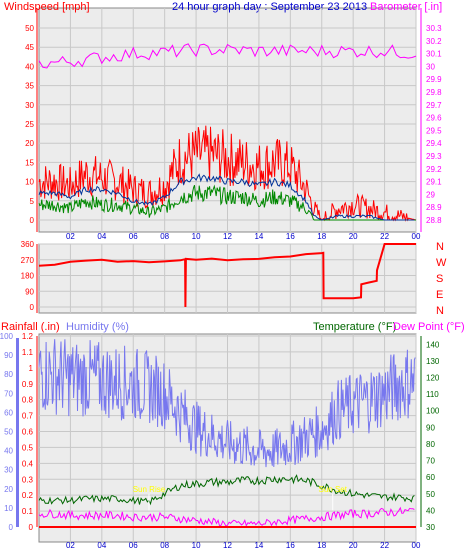 The image size is (466, 555). Describe the element at coordinates (226, 516) in the screenshot. I see `dewpoint-line` at that location.